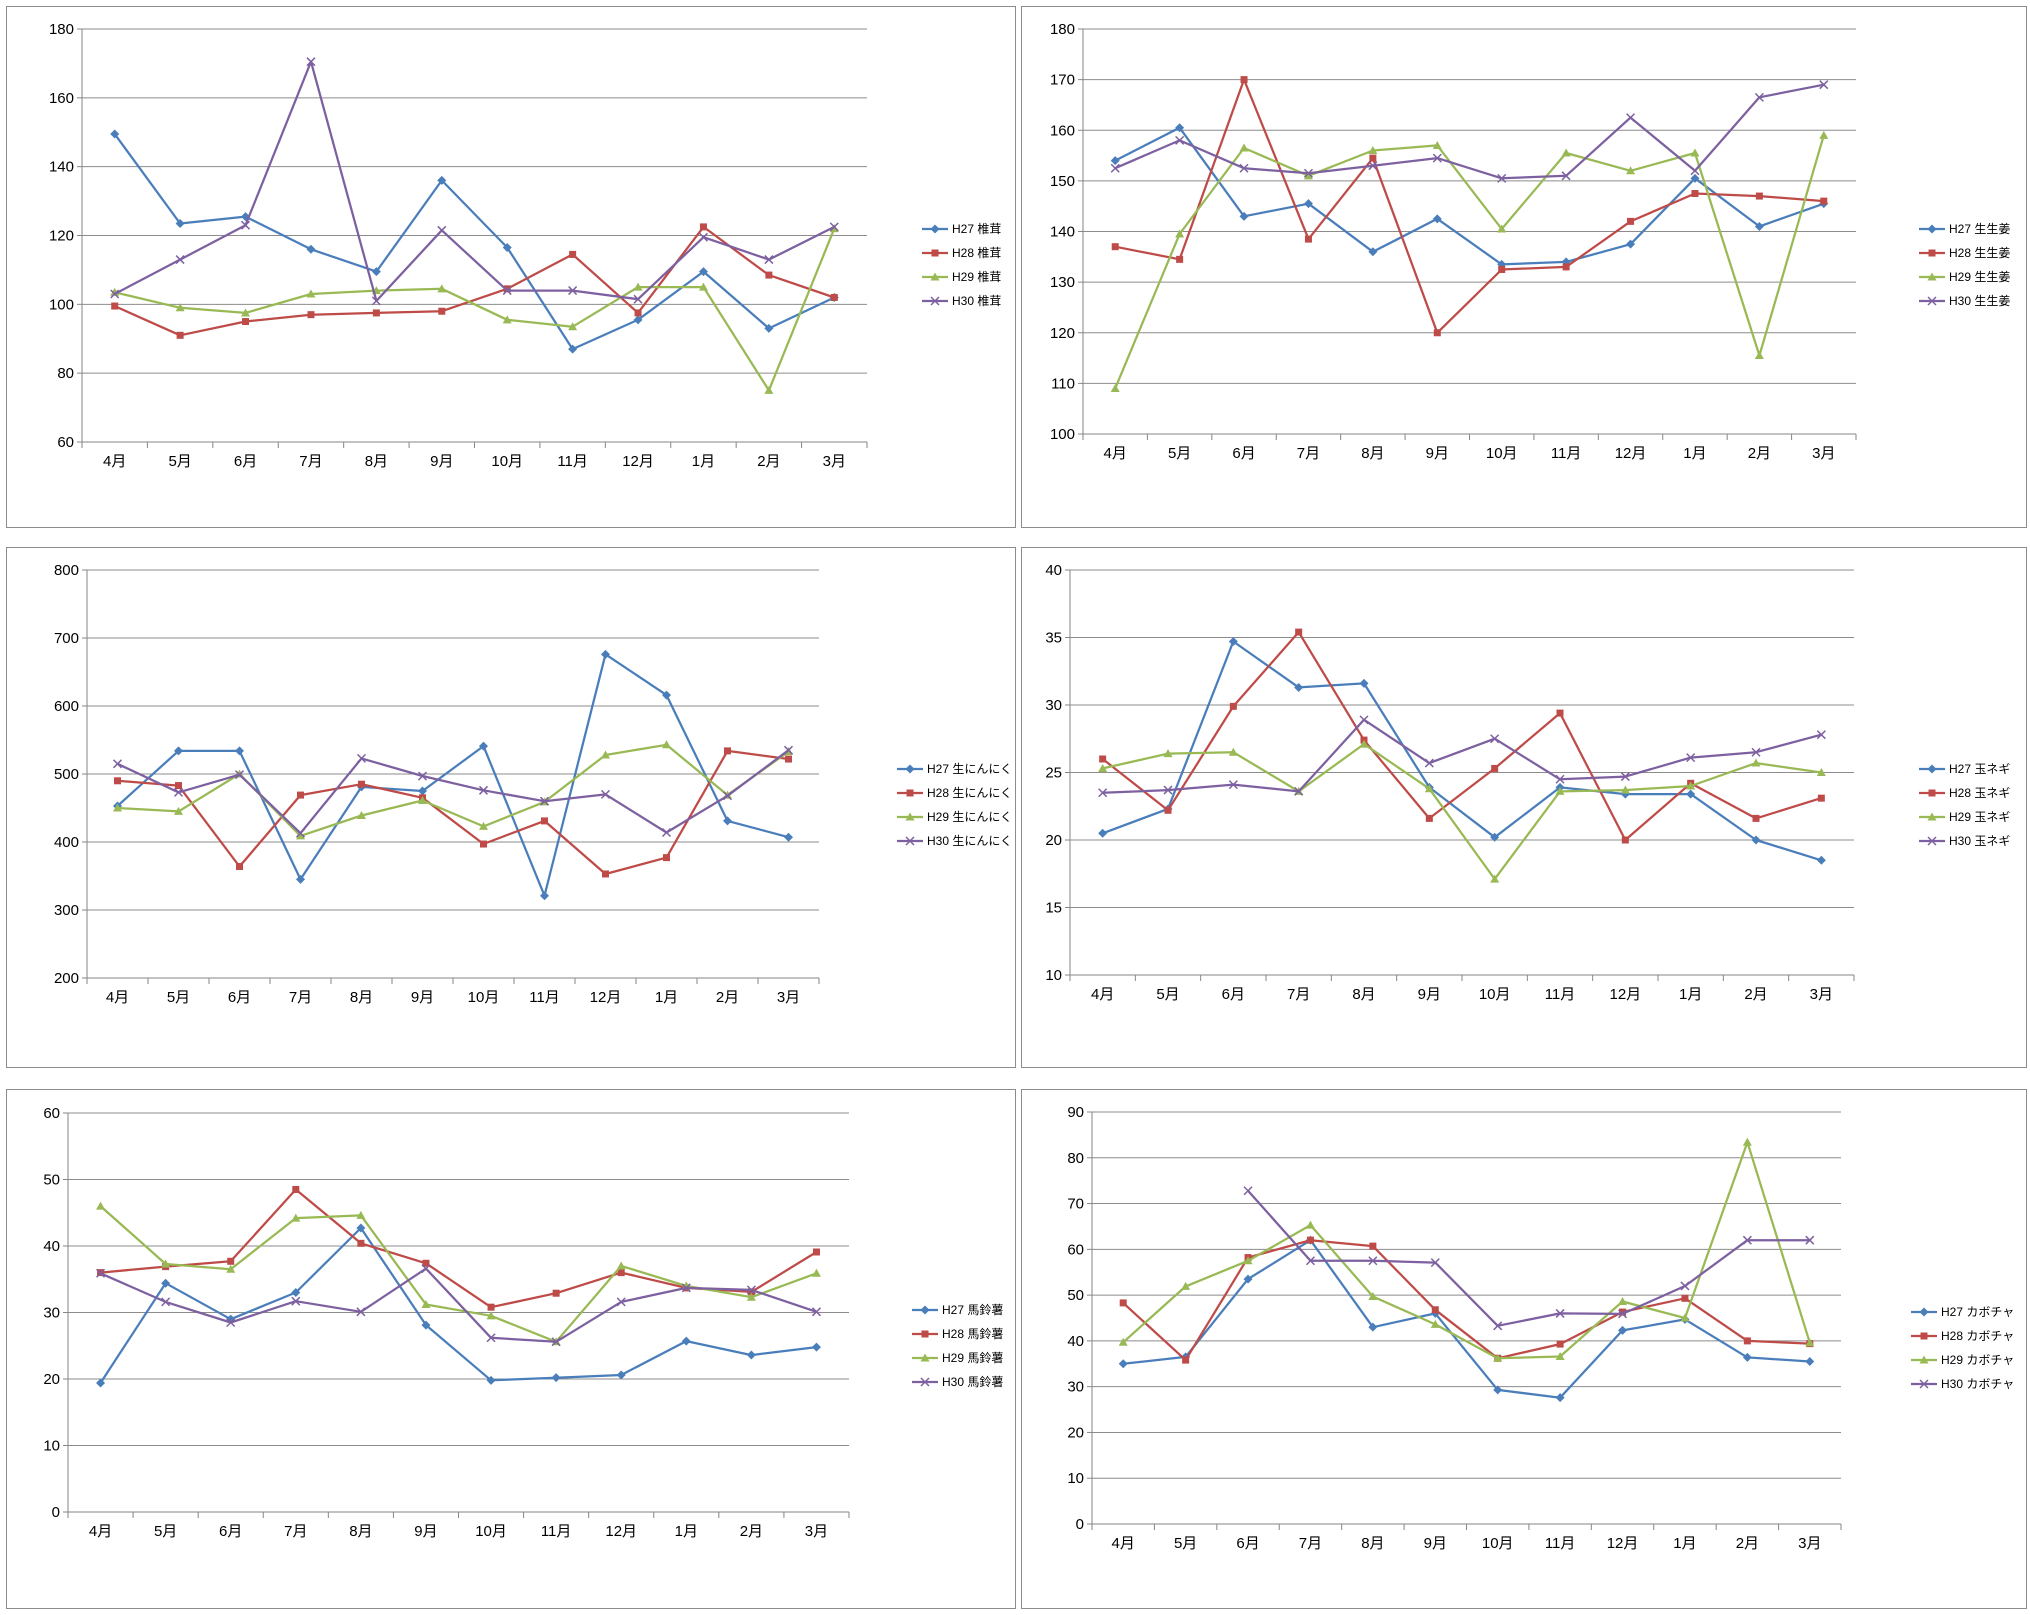 This screenshot has height=1615, width=2030. Describe the element at coordinates (1053, 570) in the screenshot. I see `y-tick-label: 40` at that location.